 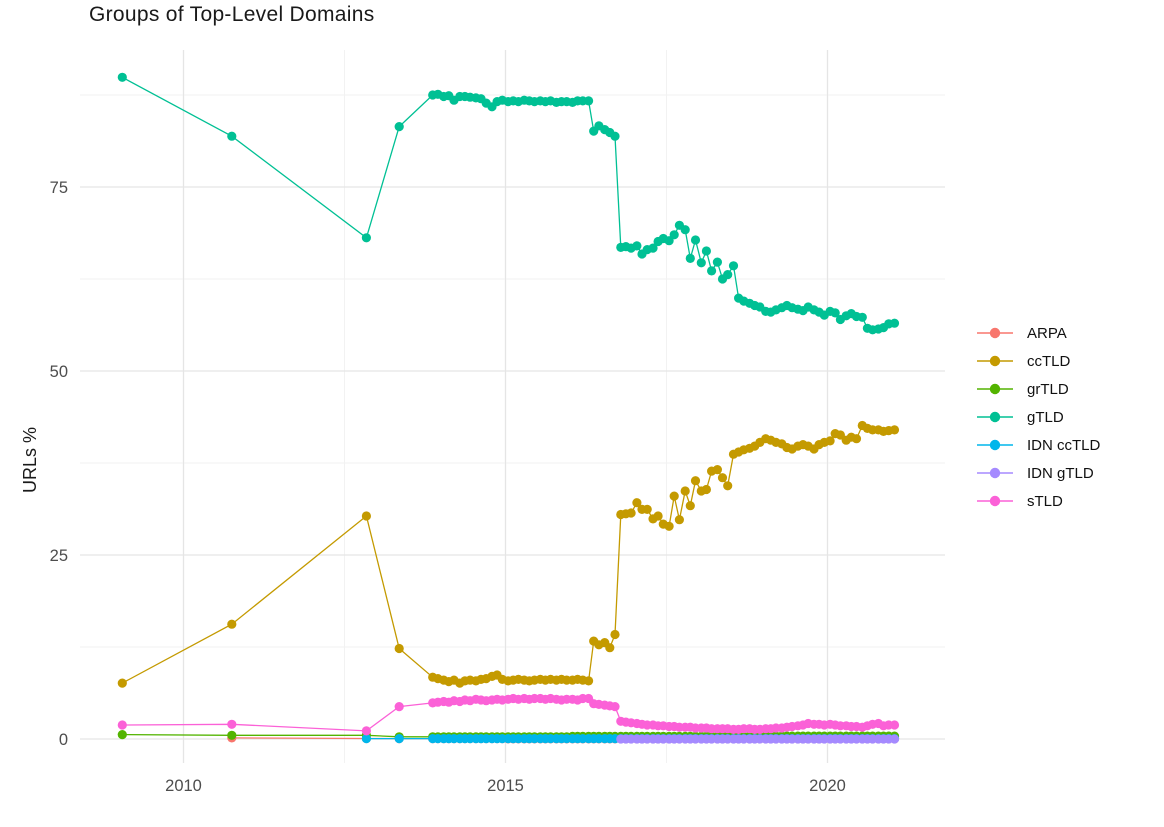 What do you see at coordinates (1060, 473) in the screenshot?
I see `legend-label: IDN gTLD` at bounding box center [1060, 473].